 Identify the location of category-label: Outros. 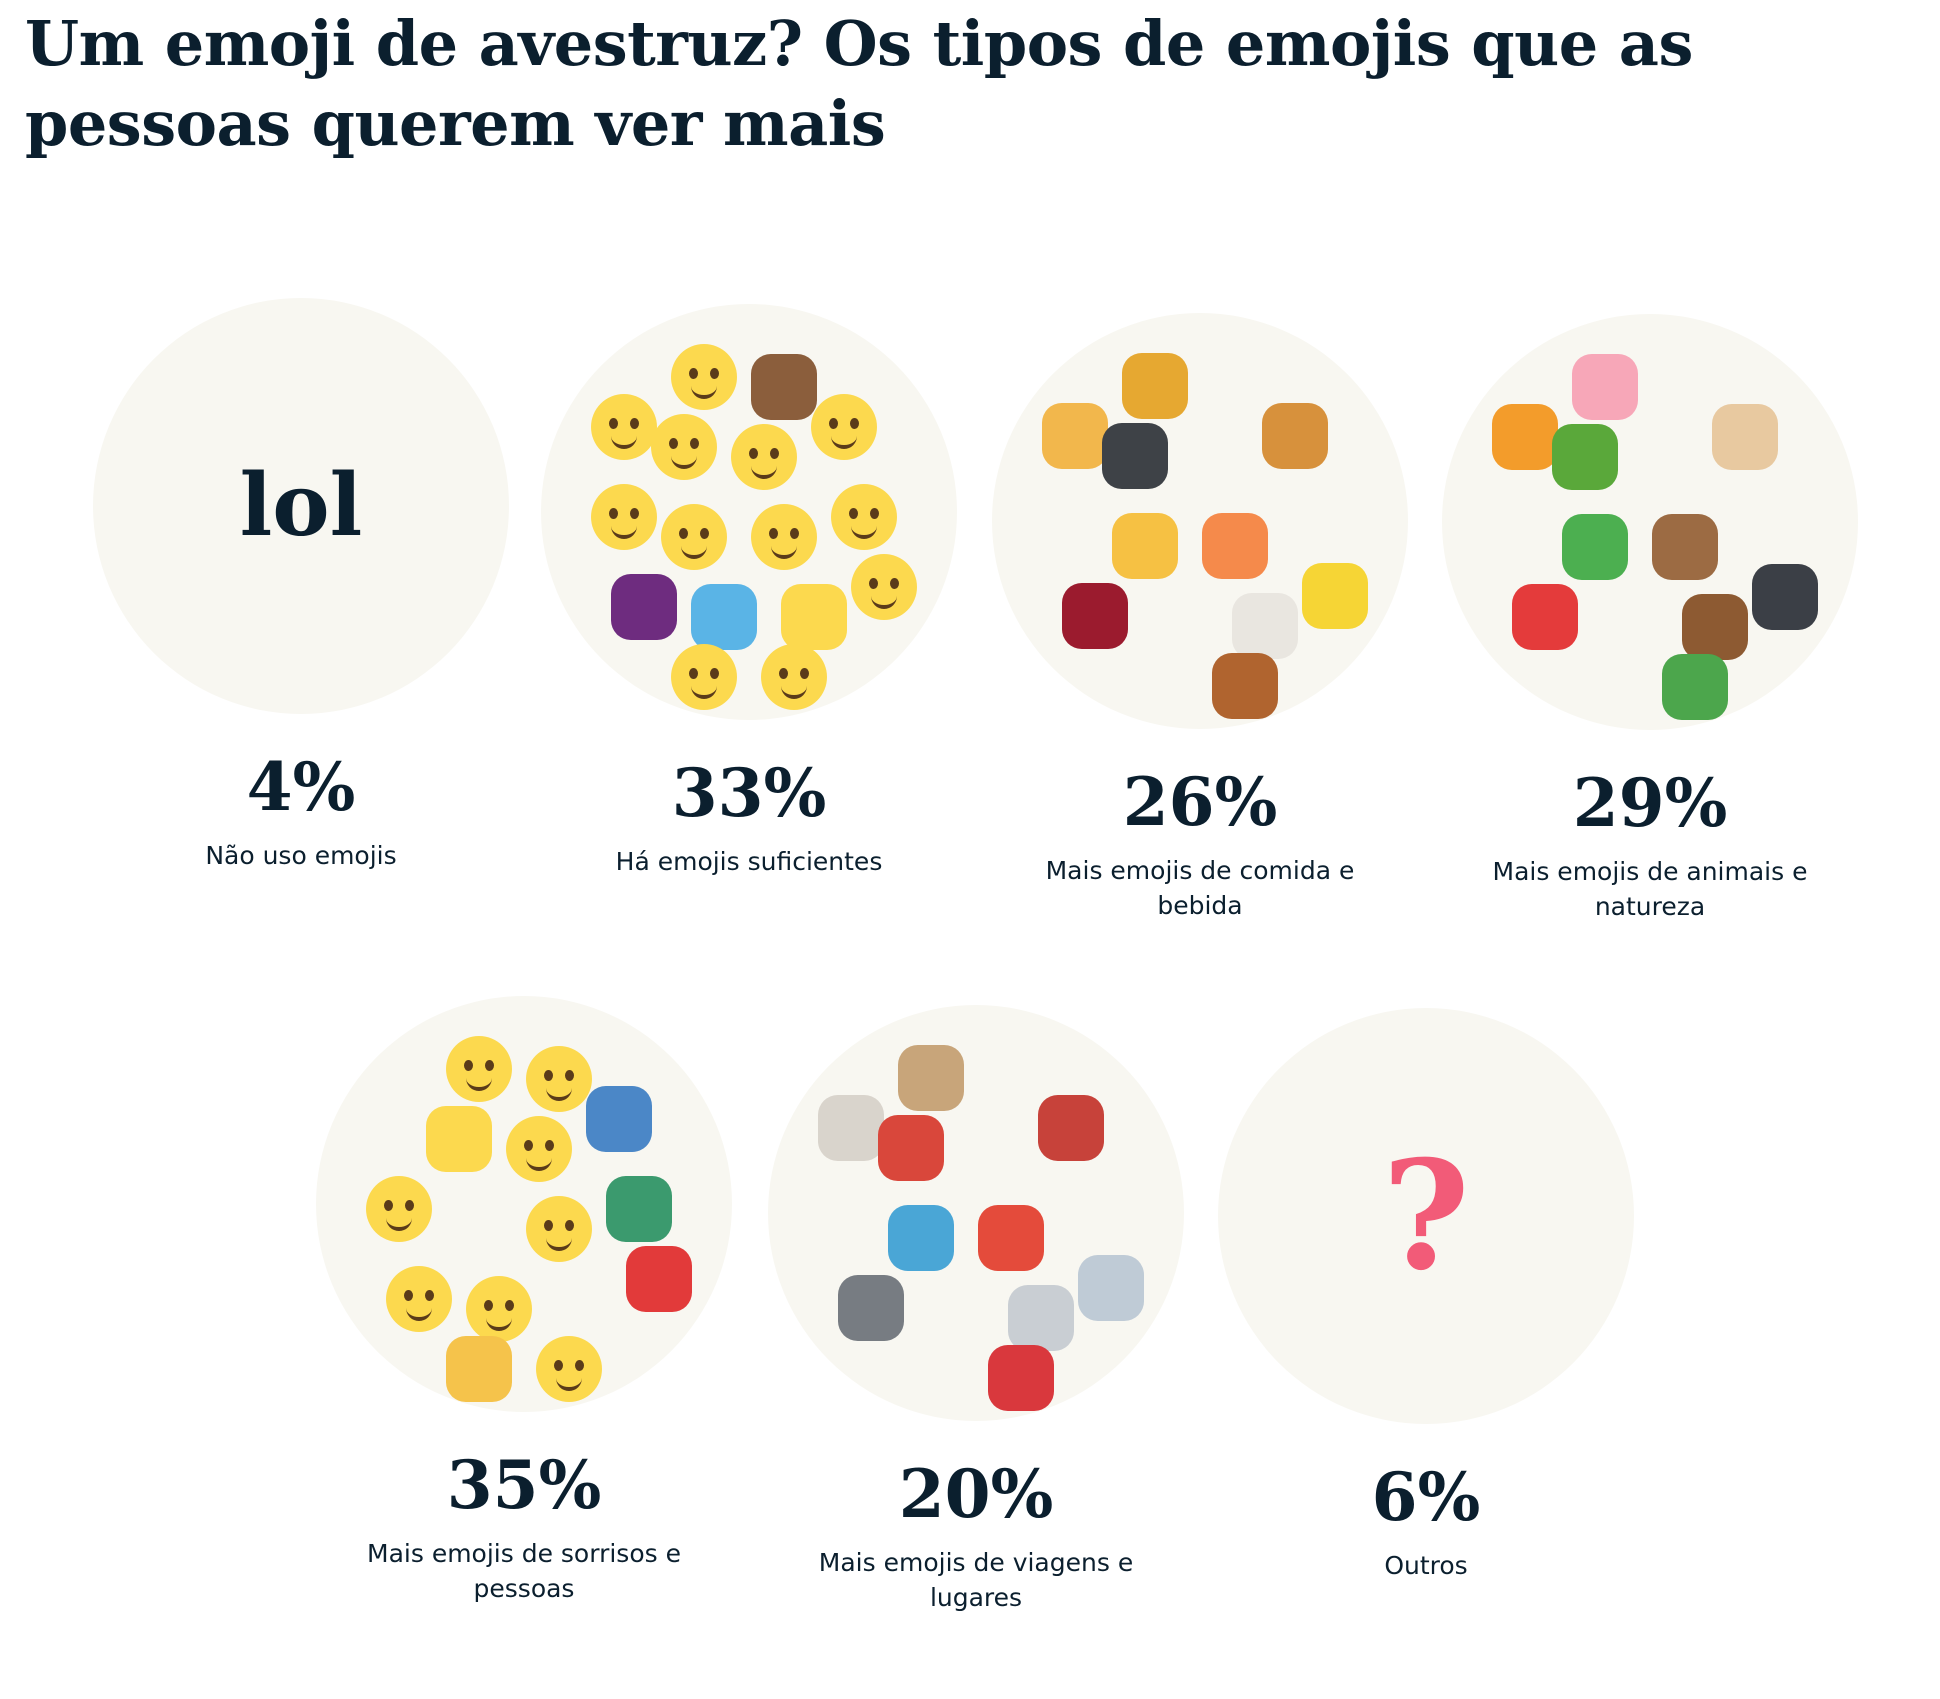
(1426, 1565).